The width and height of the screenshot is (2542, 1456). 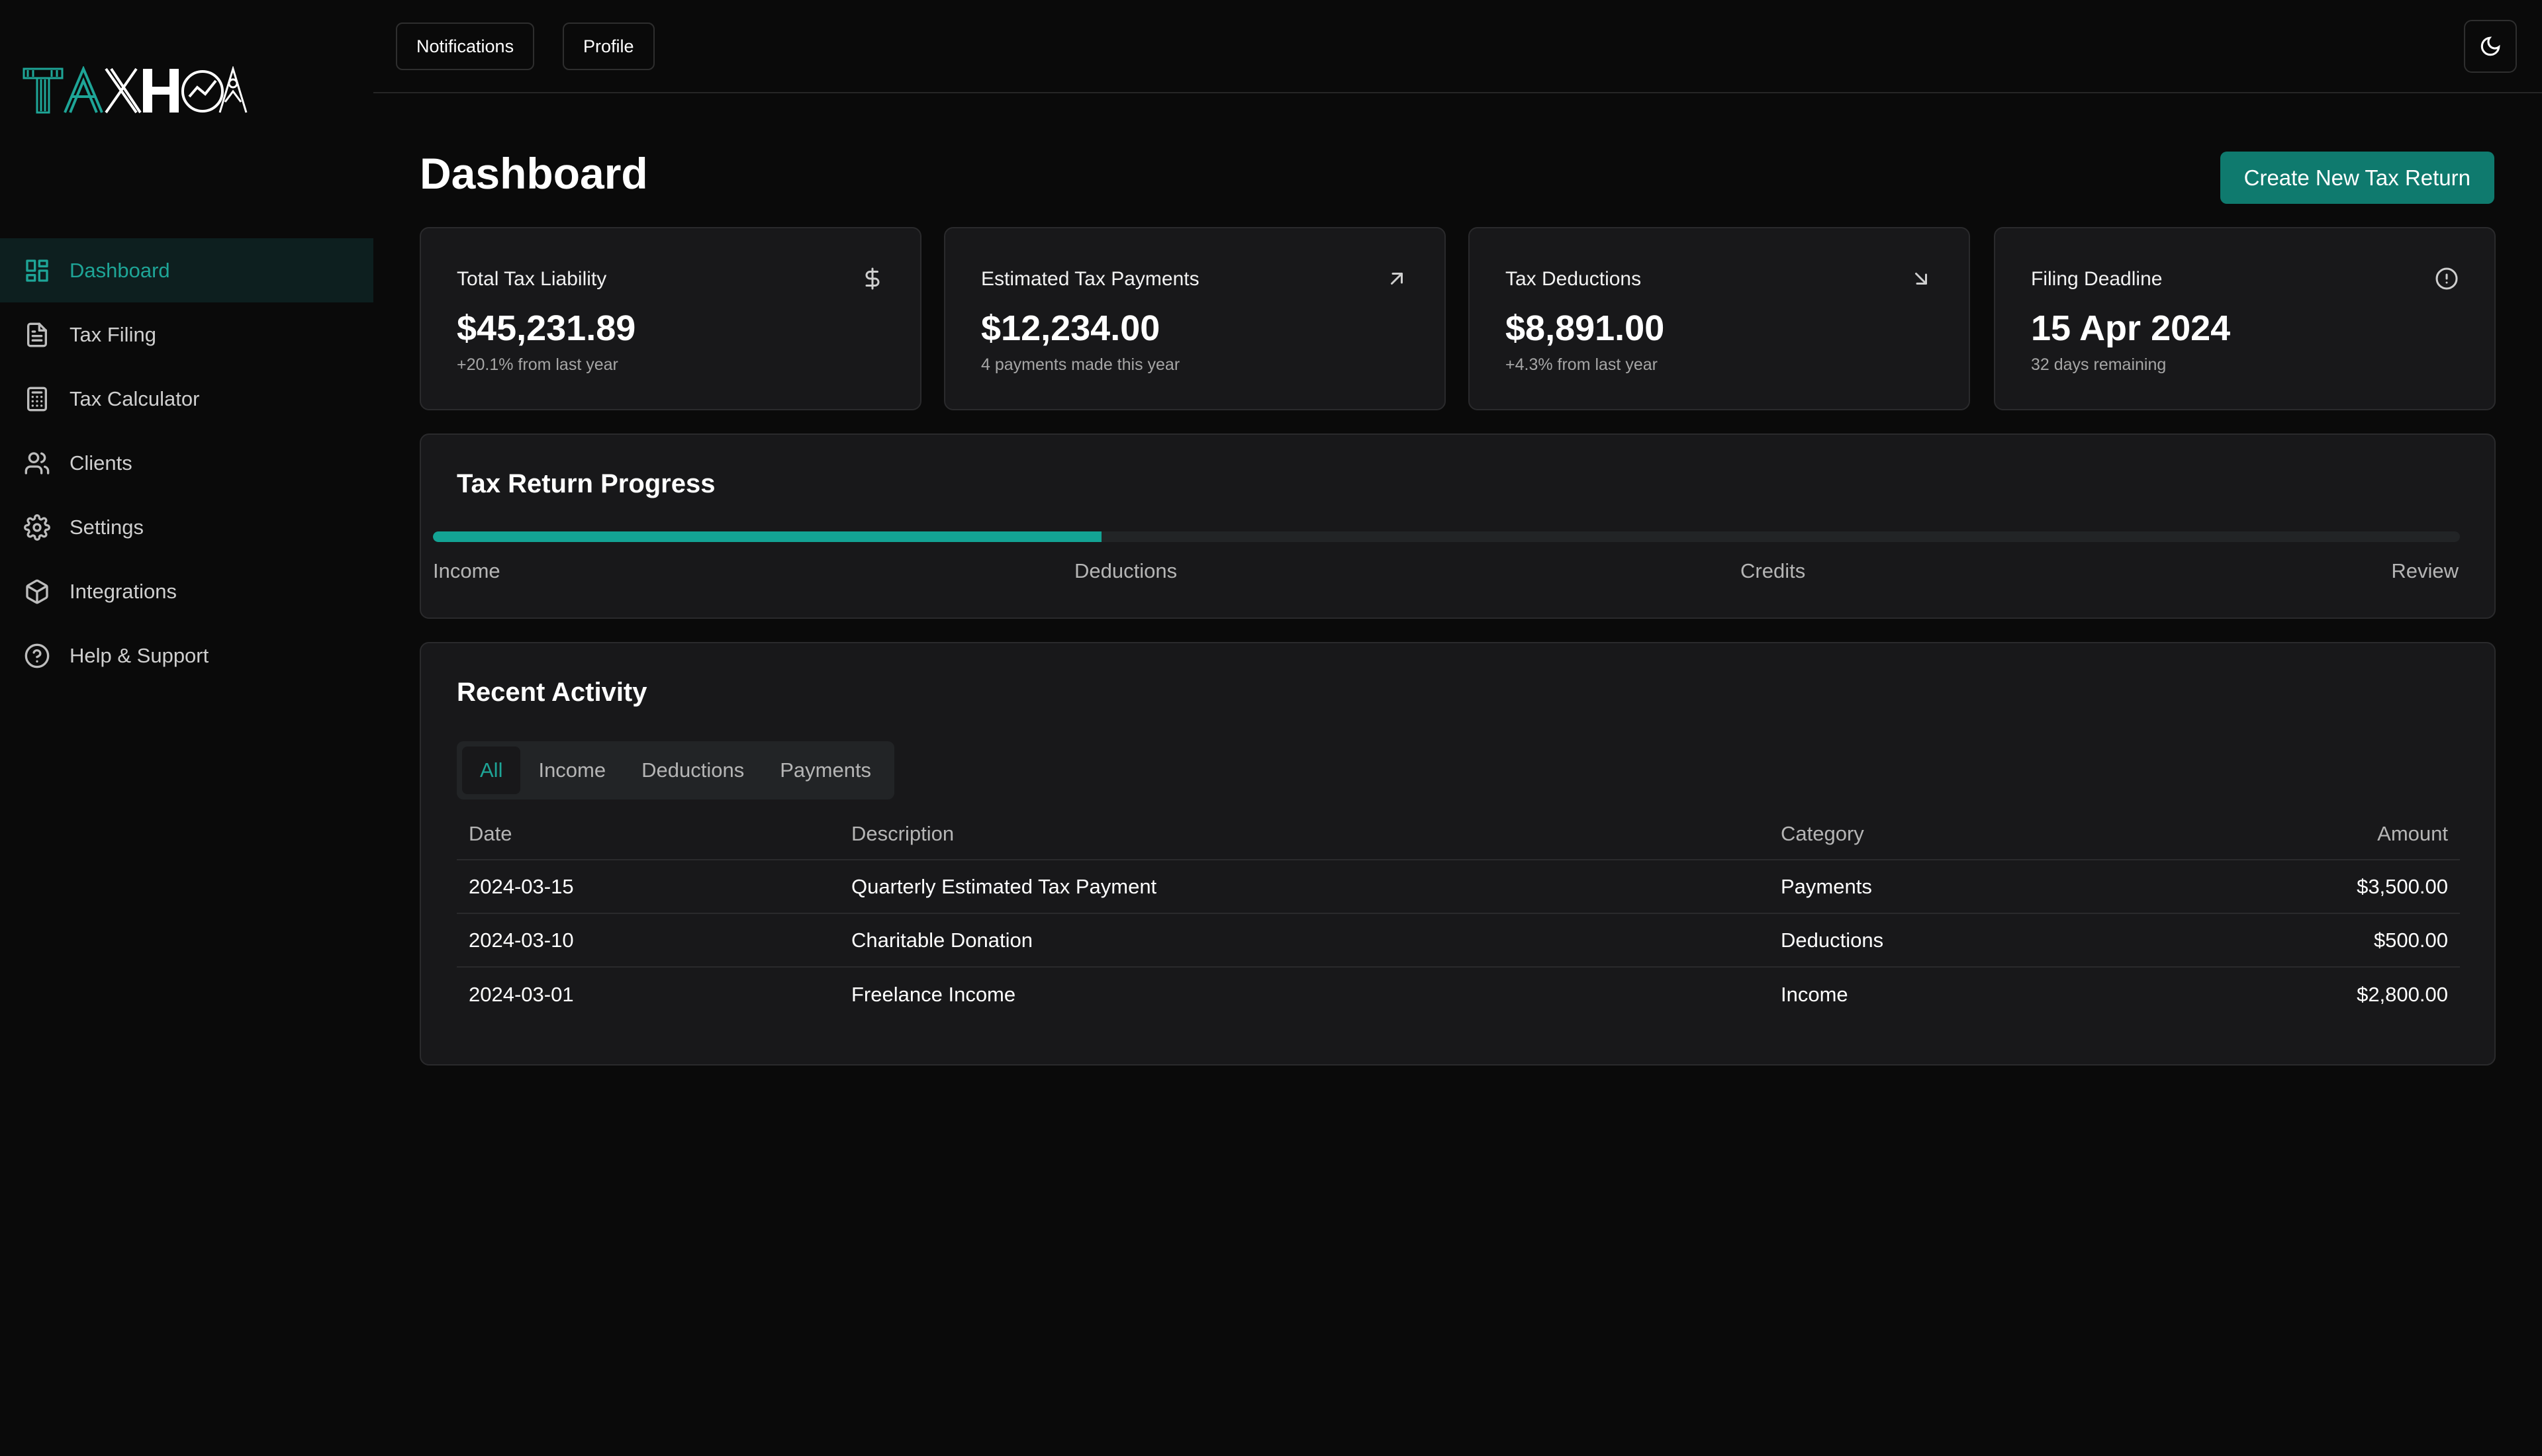 What do you see at coordinates (2099, 365) in the screenshot?
I see `stat-subtext: 32 days remaining` at bounding box center [2099, 365].